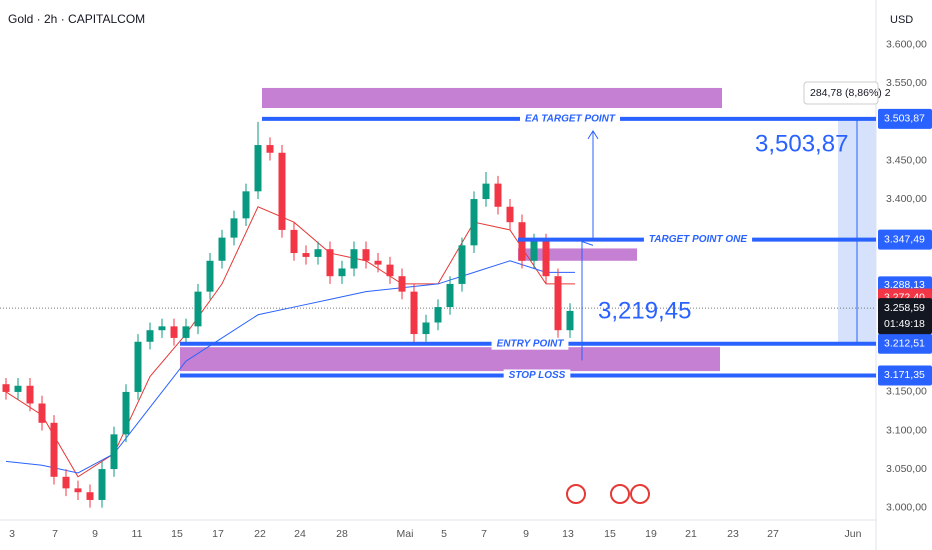 This screenshot has height=550, width=932. Describe the element at coordinates (773, 534) in the screenshot. I see `x-tick-label: 27` at that location.